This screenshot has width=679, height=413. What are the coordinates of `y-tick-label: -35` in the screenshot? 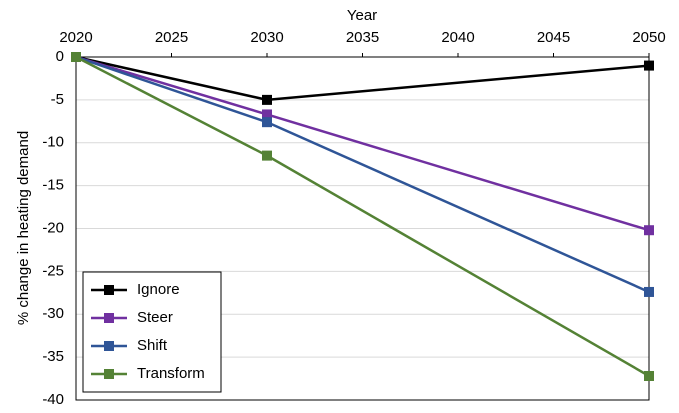 It's located at (53, 356).